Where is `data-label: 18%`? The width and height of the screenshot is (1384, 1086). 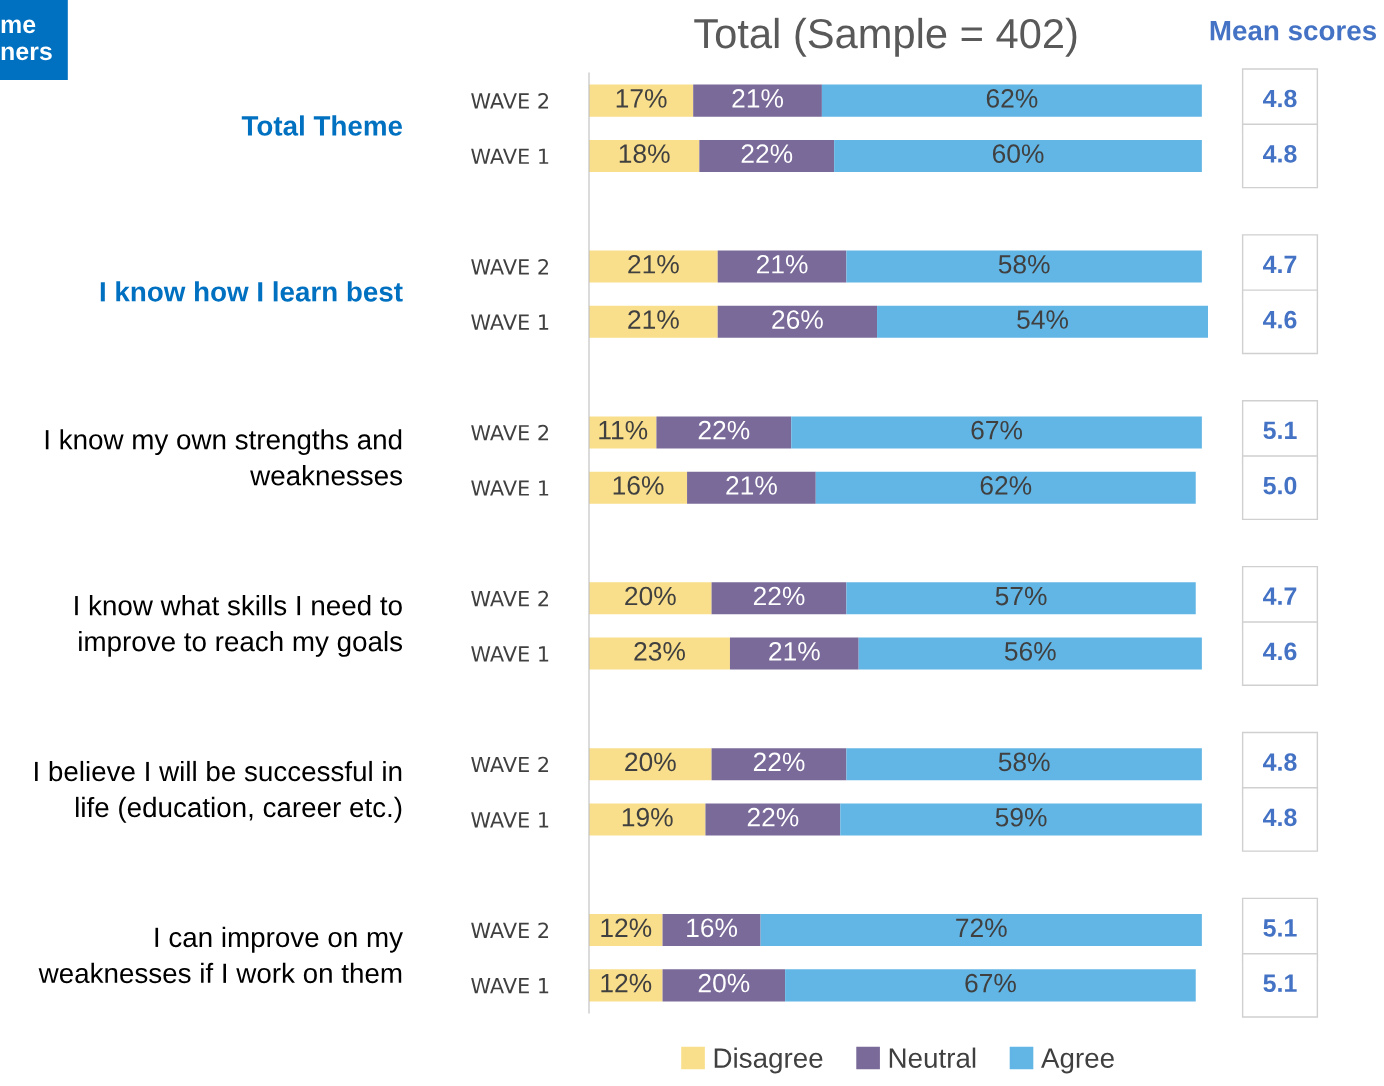 data-label: 18% is located at coordinates (644, 154).